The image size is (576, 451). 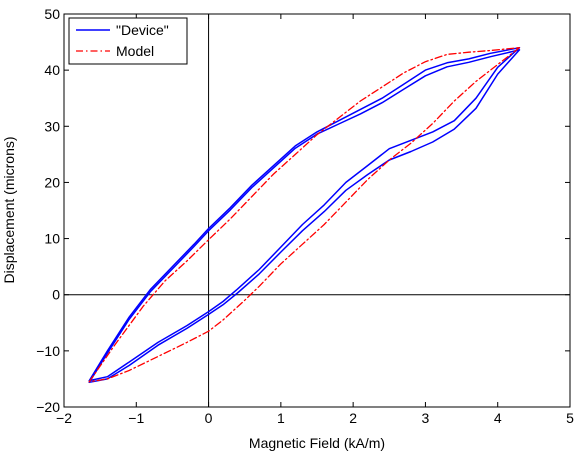 I want to click on y-tick-label: 20, so click(x=52, y=182).